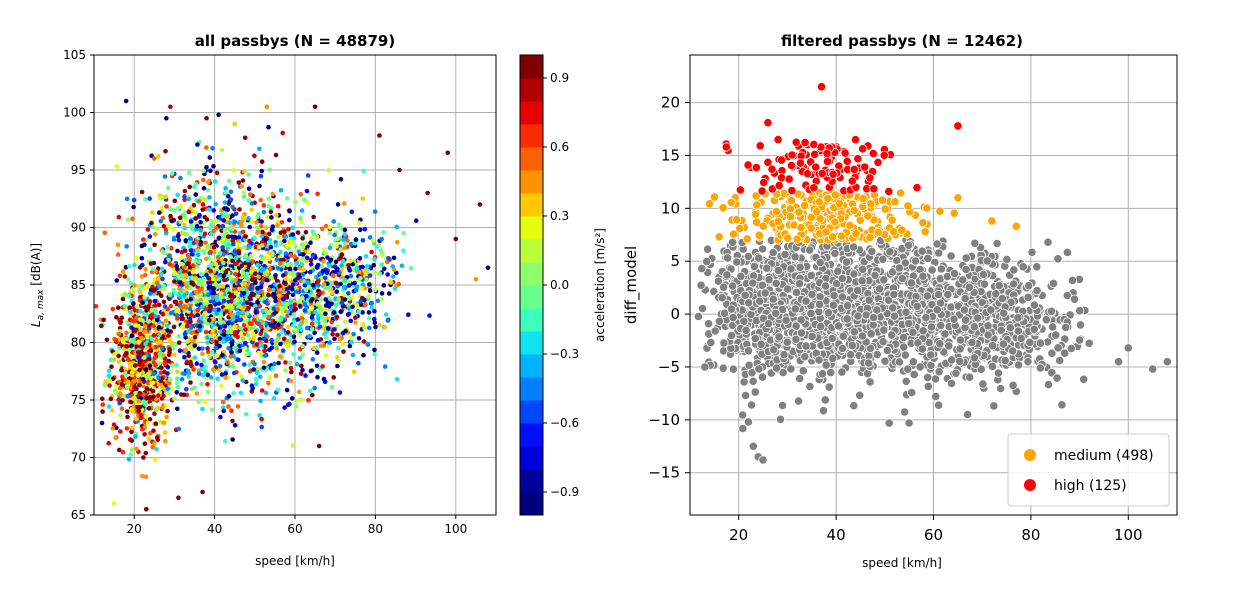 The image size is (1248, 592). Describe the element at coordinates (297, 525) in the screenshot. I see `left-x-ticks: 20 40 60 80 100` at that location.